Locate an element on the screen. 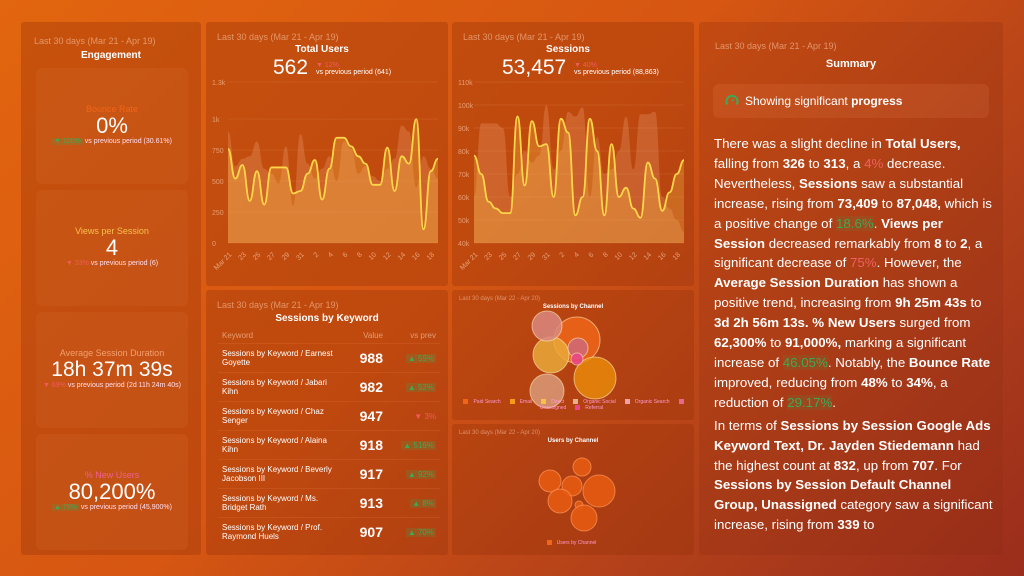 The height and width of the screenshot is (576, 1024). y-tick-label: 100k is located at coordinates (466, 106).